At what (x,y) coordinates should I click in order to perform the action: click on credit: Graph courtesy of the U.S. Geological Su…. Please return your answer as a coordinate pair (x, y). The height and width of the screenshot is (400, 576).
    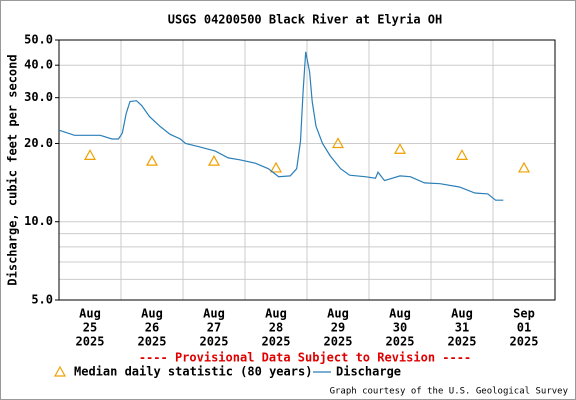
    Looking at the image, I should click on (449, 392).